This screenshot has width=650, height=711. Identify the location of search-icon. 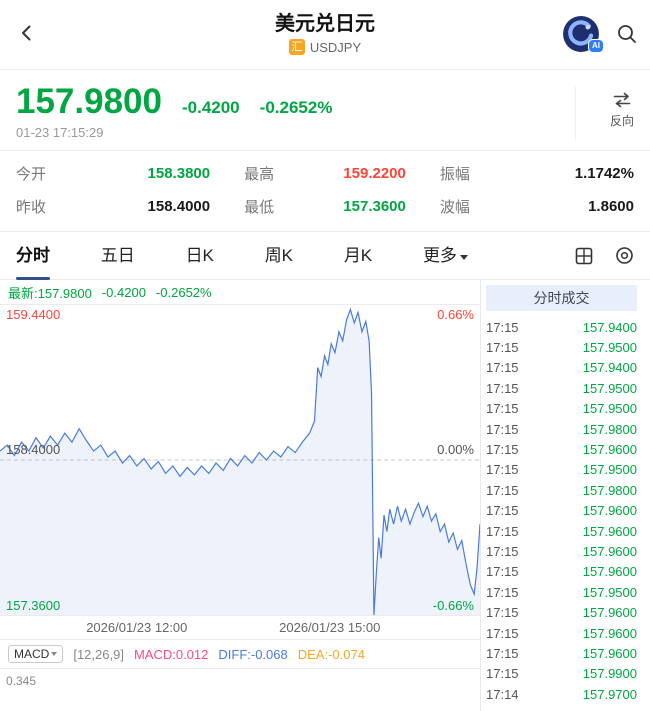
(627, 34).